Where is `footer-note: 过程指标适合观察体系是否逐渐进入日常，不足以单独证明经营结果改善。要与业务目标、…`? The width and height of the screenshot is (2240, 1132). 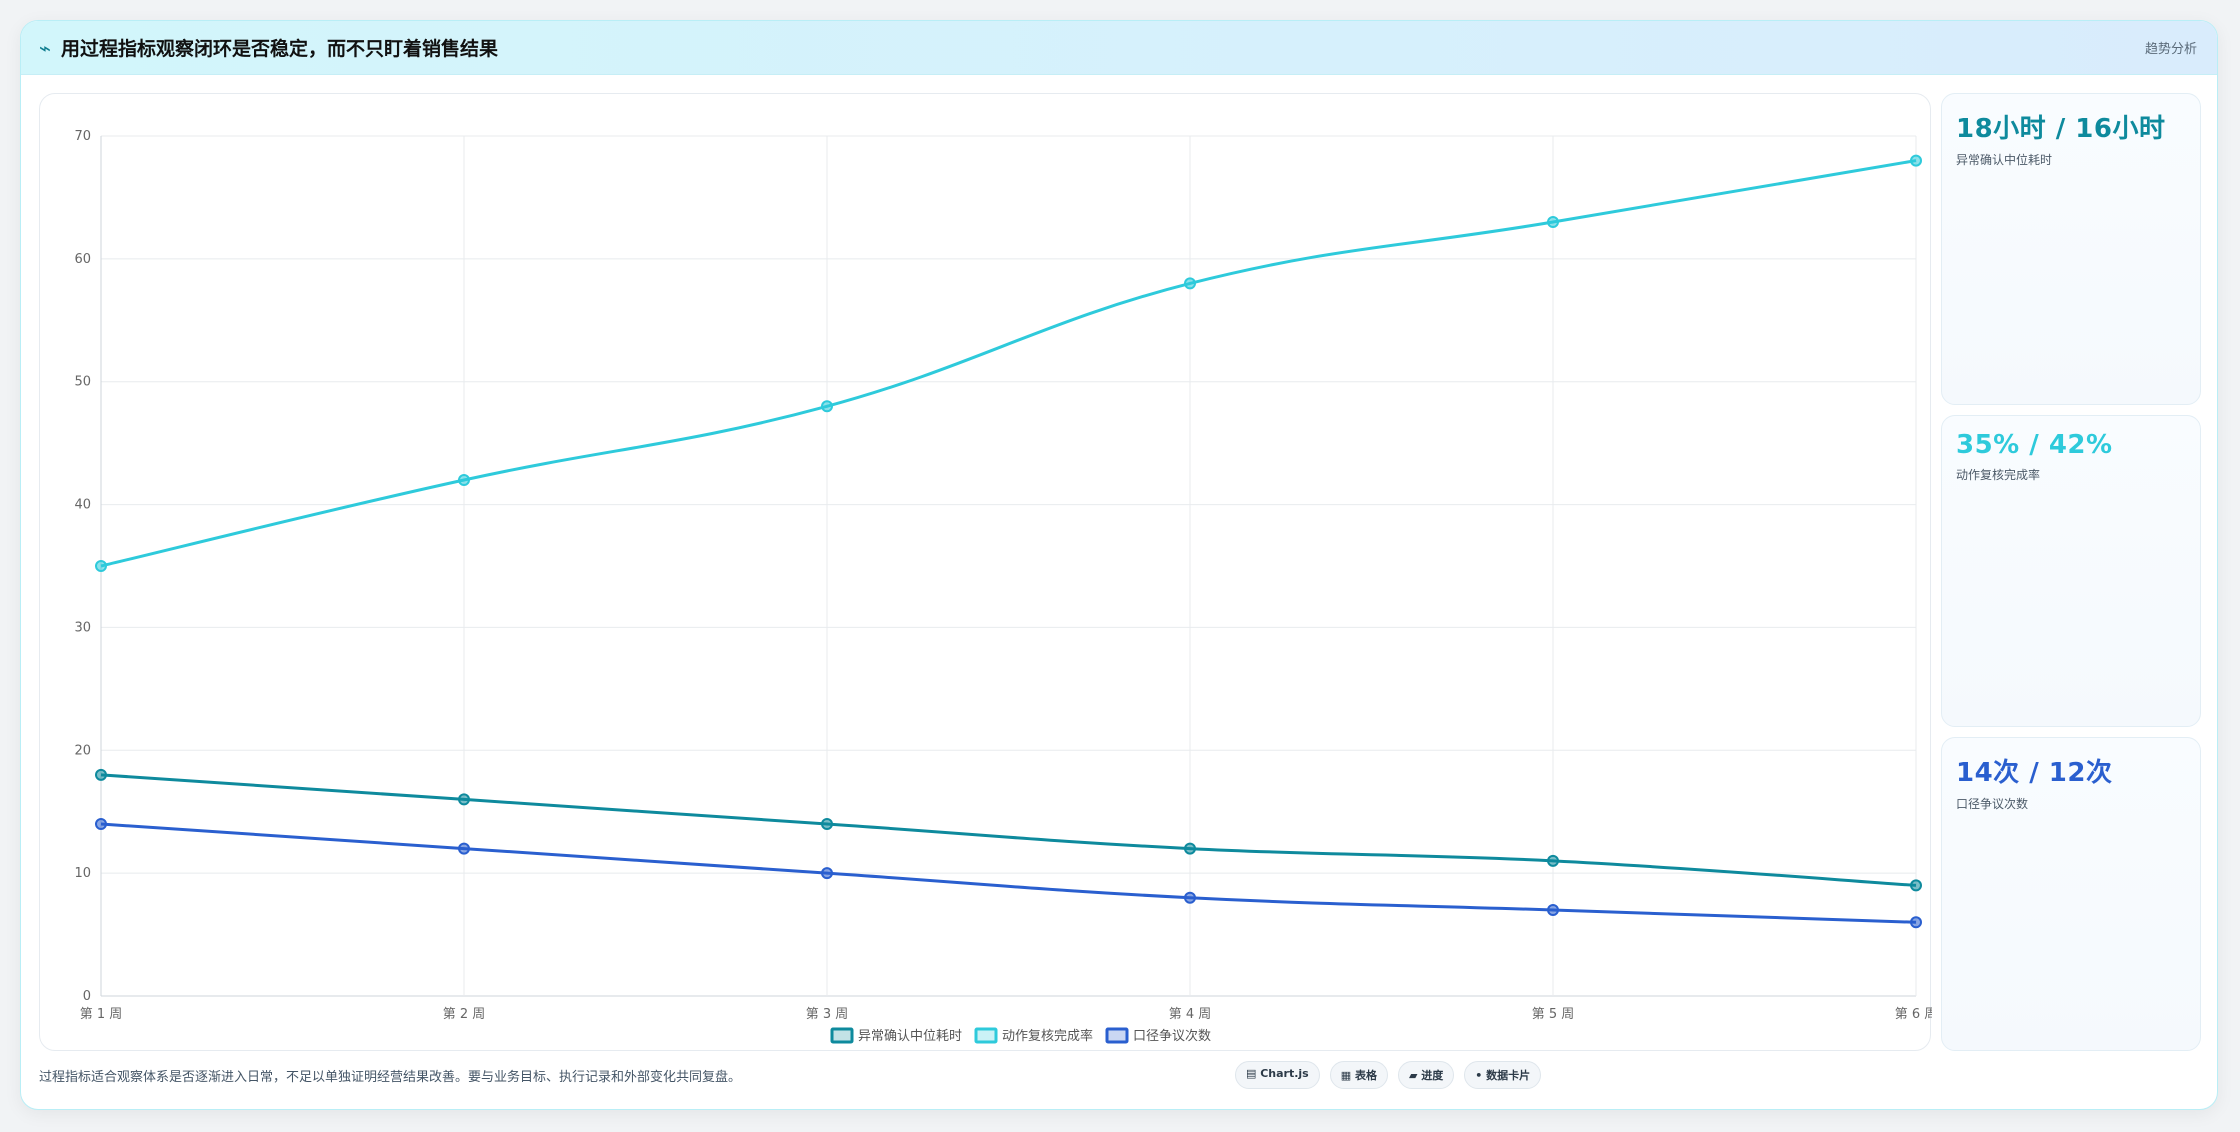
footer-note: 过程指标适合观察体系是否逐渐进入日常，不足以单独证明经营结果改善。要与业务目标、… is located at coordinates (390, 1077).